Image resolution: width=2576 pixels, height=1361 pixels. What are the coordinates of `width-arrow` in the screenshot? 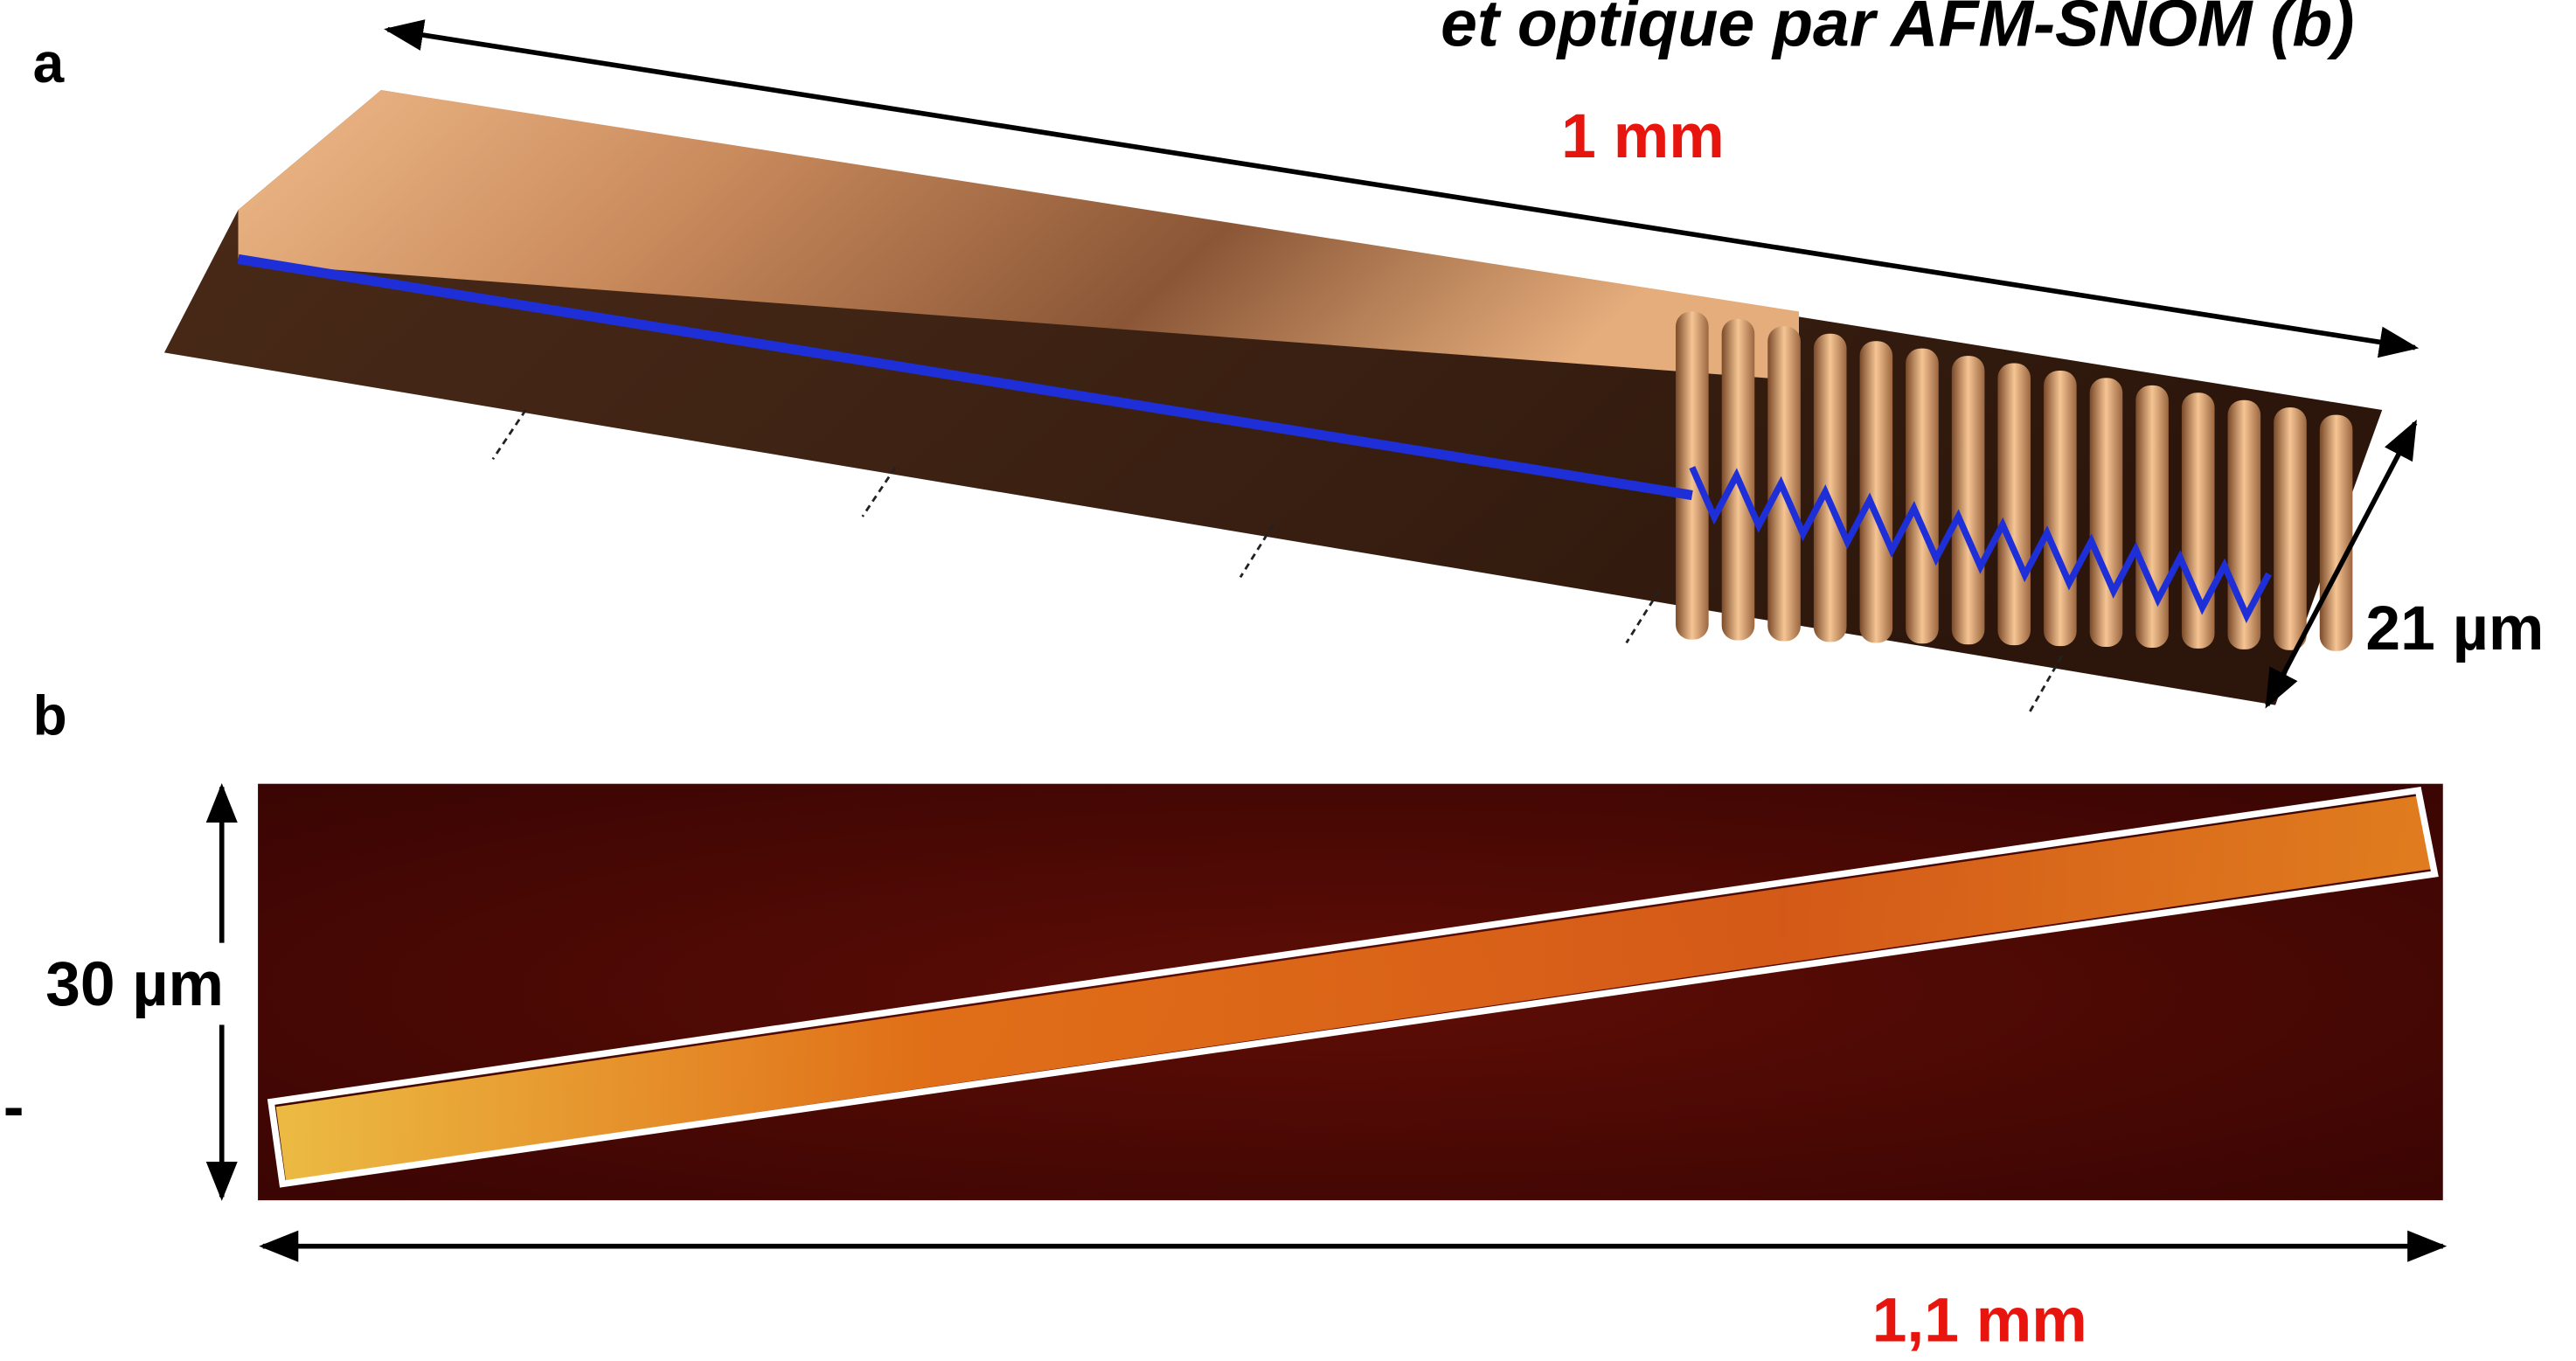 It's located at (2341, 564).